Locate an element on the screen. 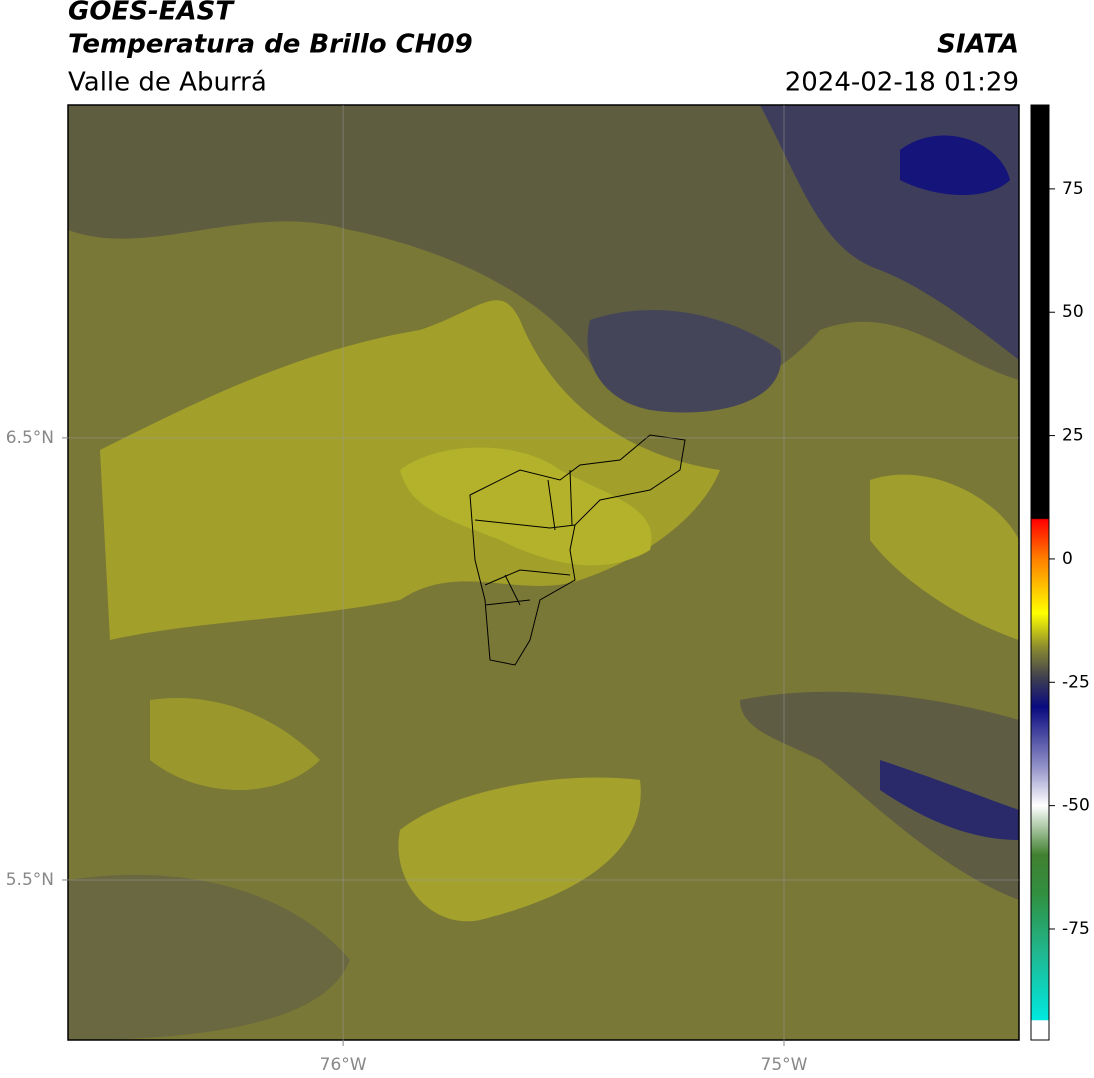 The width and height of the screenshot is (1094, 1078). region: Valle de Aburrá is located at coordinates (167, 83).